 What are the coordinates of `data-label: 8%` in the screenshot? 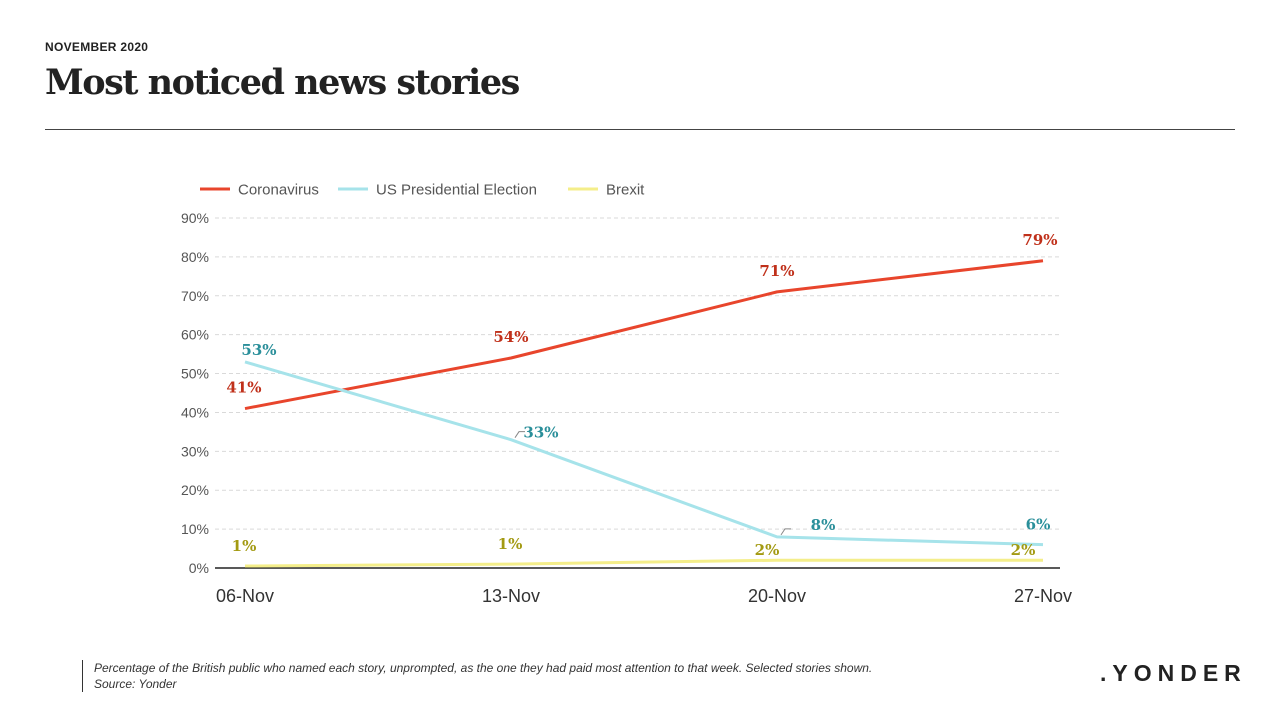 It's located at (823, 525).